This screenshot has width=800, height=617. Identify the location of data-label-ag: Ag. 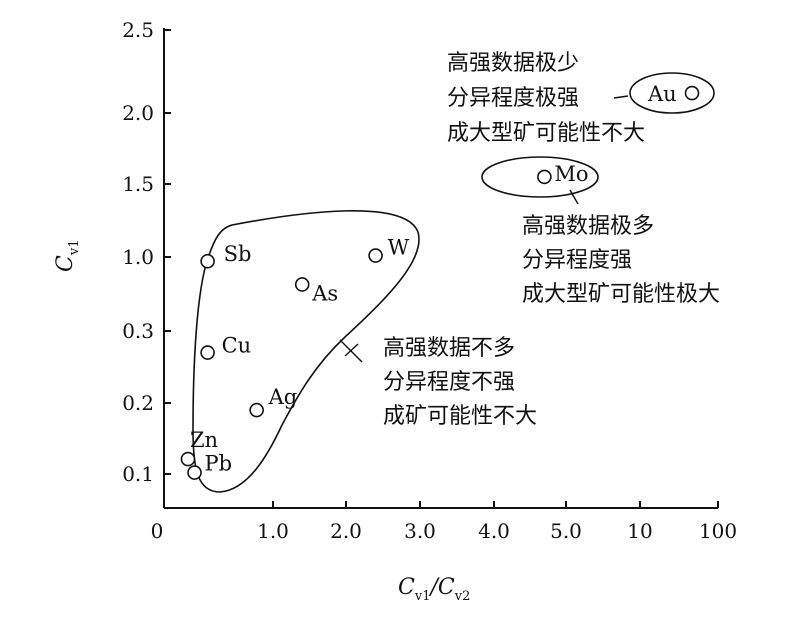
(283, 397).